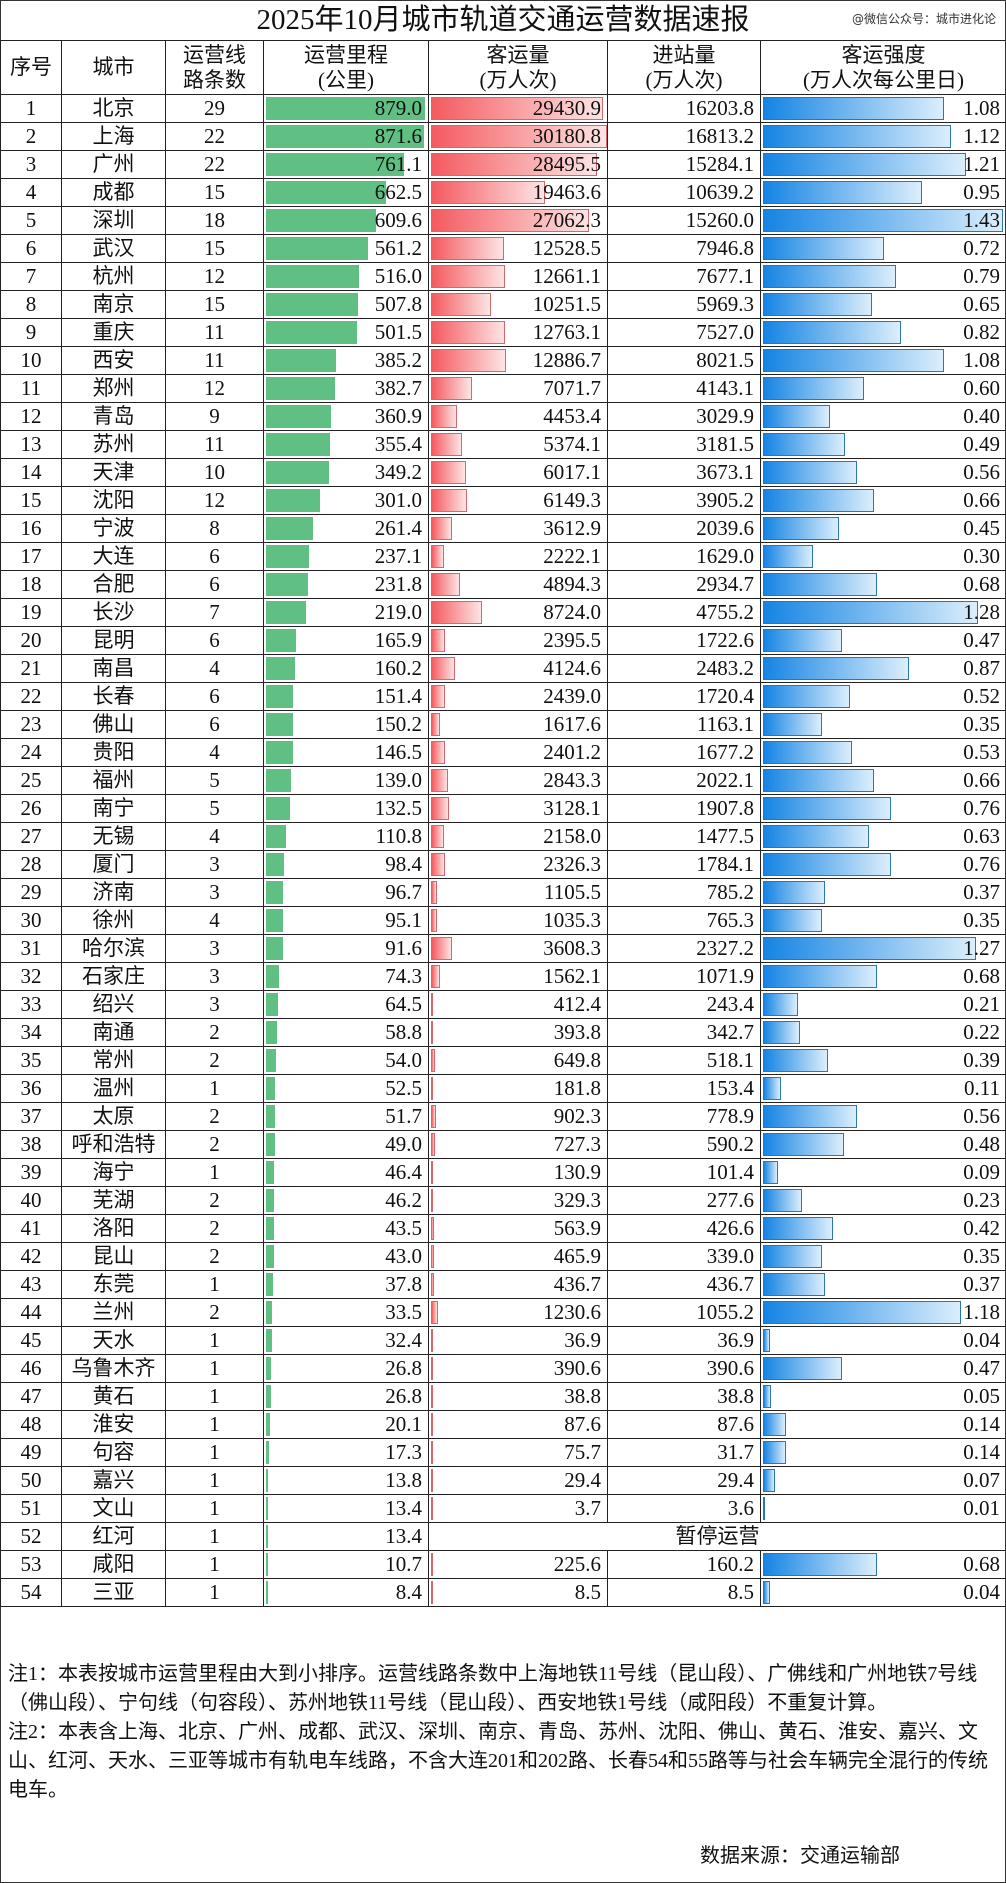  Describe the element at coordinates (735, 1396) in the screenshot. I see `entries-value: 38.8` at that location.